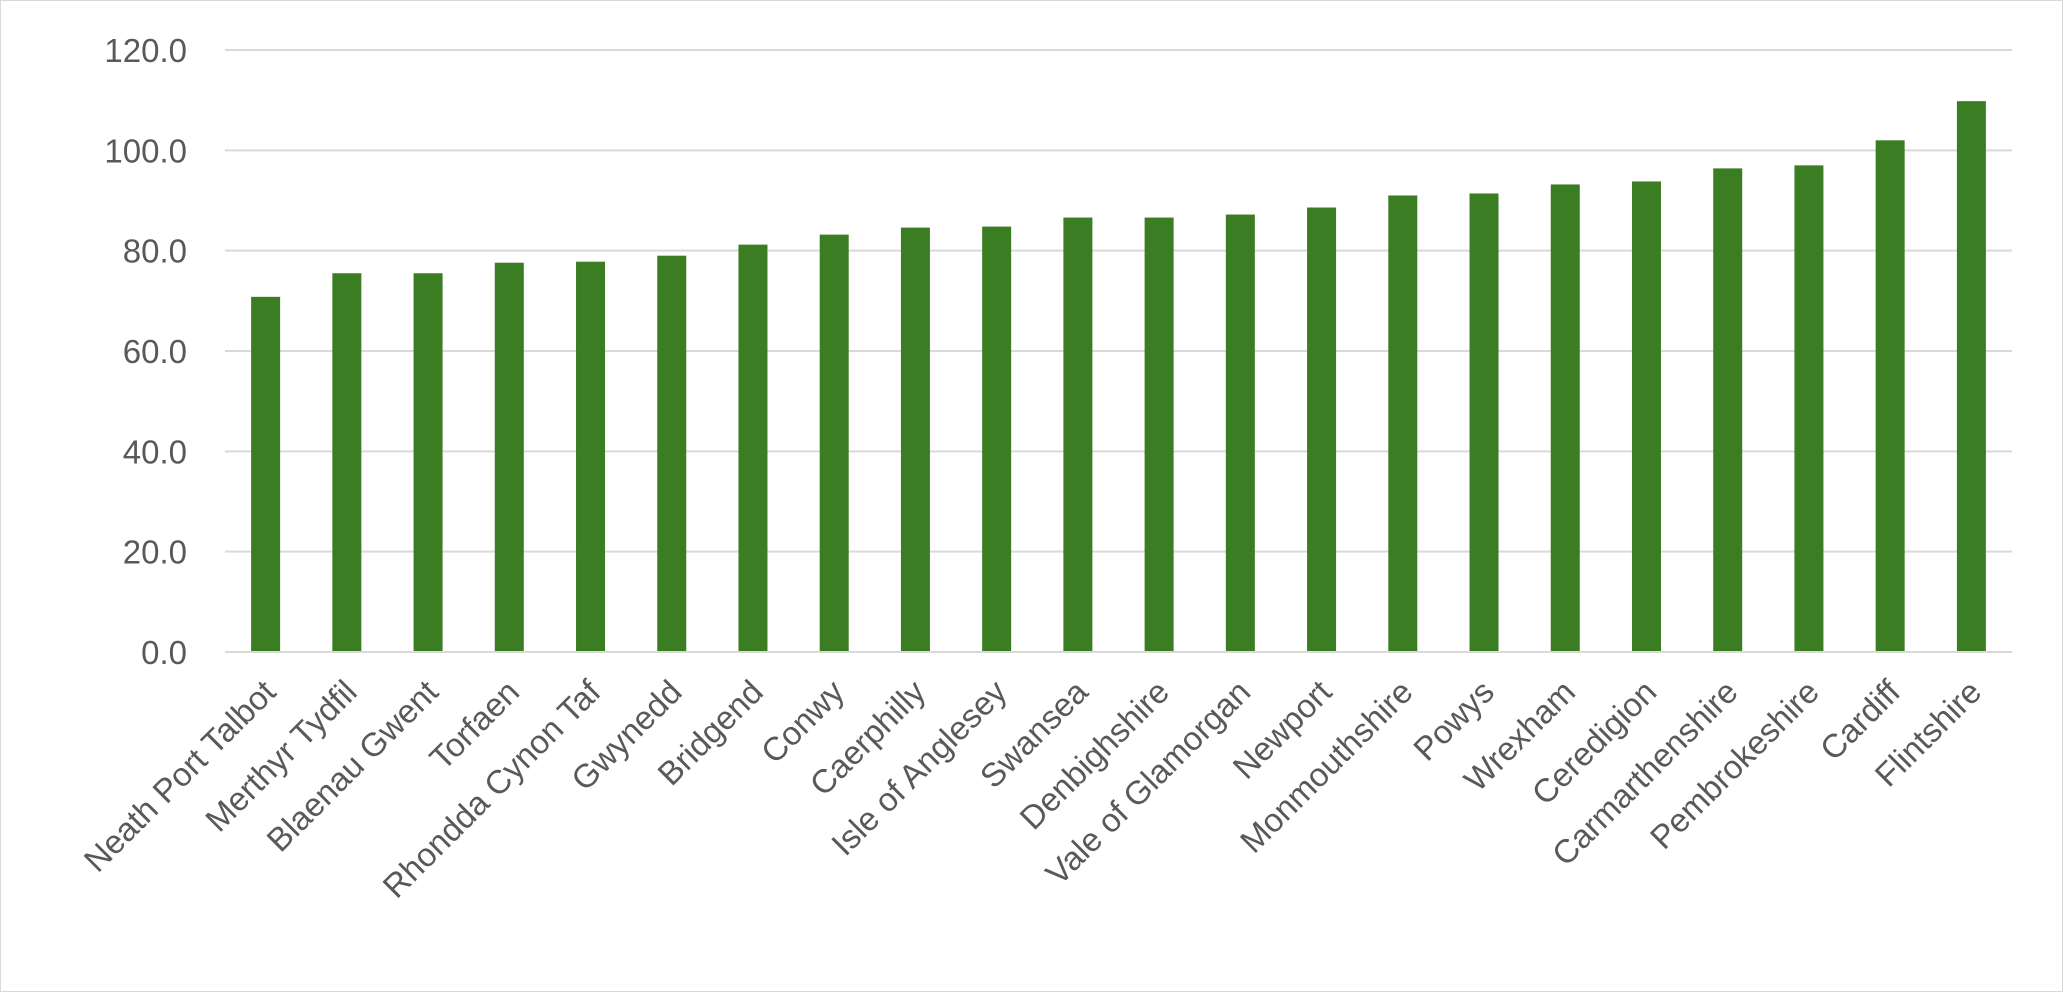 The width and height of the screenshot is (2063, 992). What do you see at coordinates (145, 50) in the screenshot?
I see `y-tick-label: 120.0` at bounding box center [145, 50].